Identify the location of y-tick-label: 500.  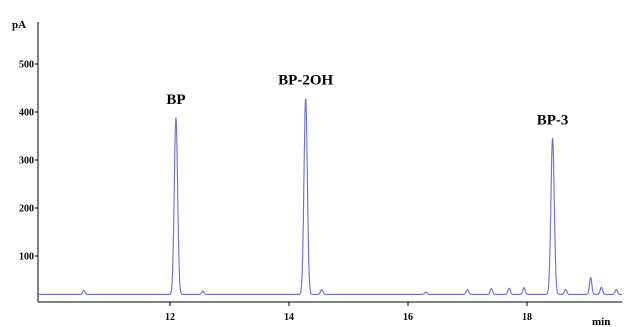
(26, 65).